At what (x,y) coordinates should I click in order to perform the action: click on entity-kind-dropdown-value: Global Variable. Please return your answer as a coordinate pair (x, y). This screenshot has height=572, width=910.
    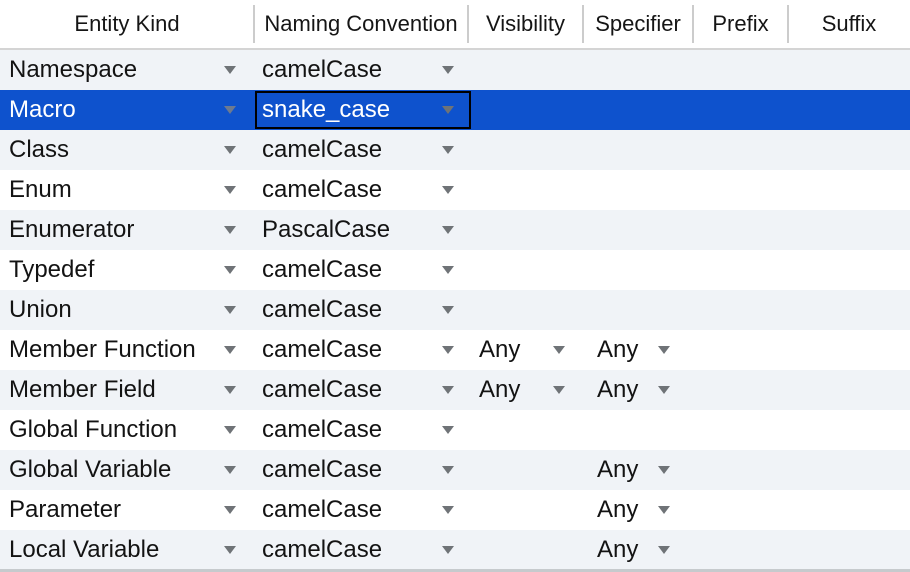
    Looking at the image, I should click on (90, 469).